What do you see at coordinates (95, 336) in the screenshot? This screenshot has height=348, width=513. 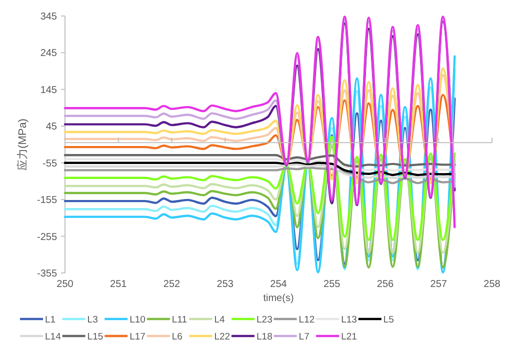 I see `legend-label: L15` at bounding box center [95, 336].